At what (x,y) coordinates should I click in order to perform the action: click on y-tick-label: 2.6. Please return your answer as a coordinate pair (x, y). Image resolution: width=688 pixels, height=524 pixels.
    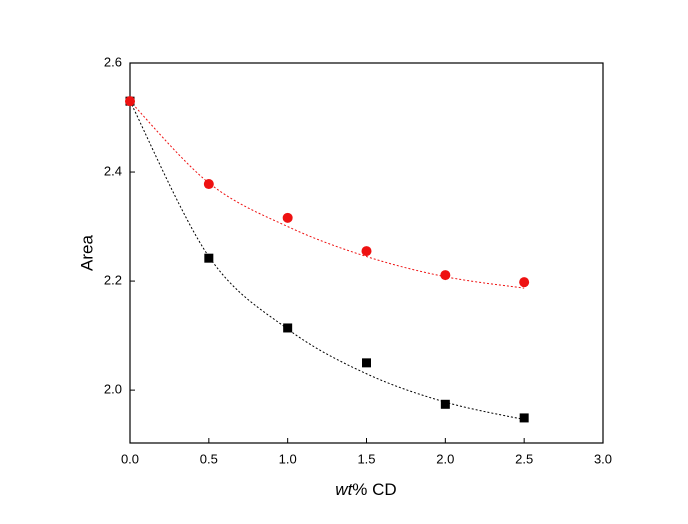
    Looking at the image, I should click on (113, 61).